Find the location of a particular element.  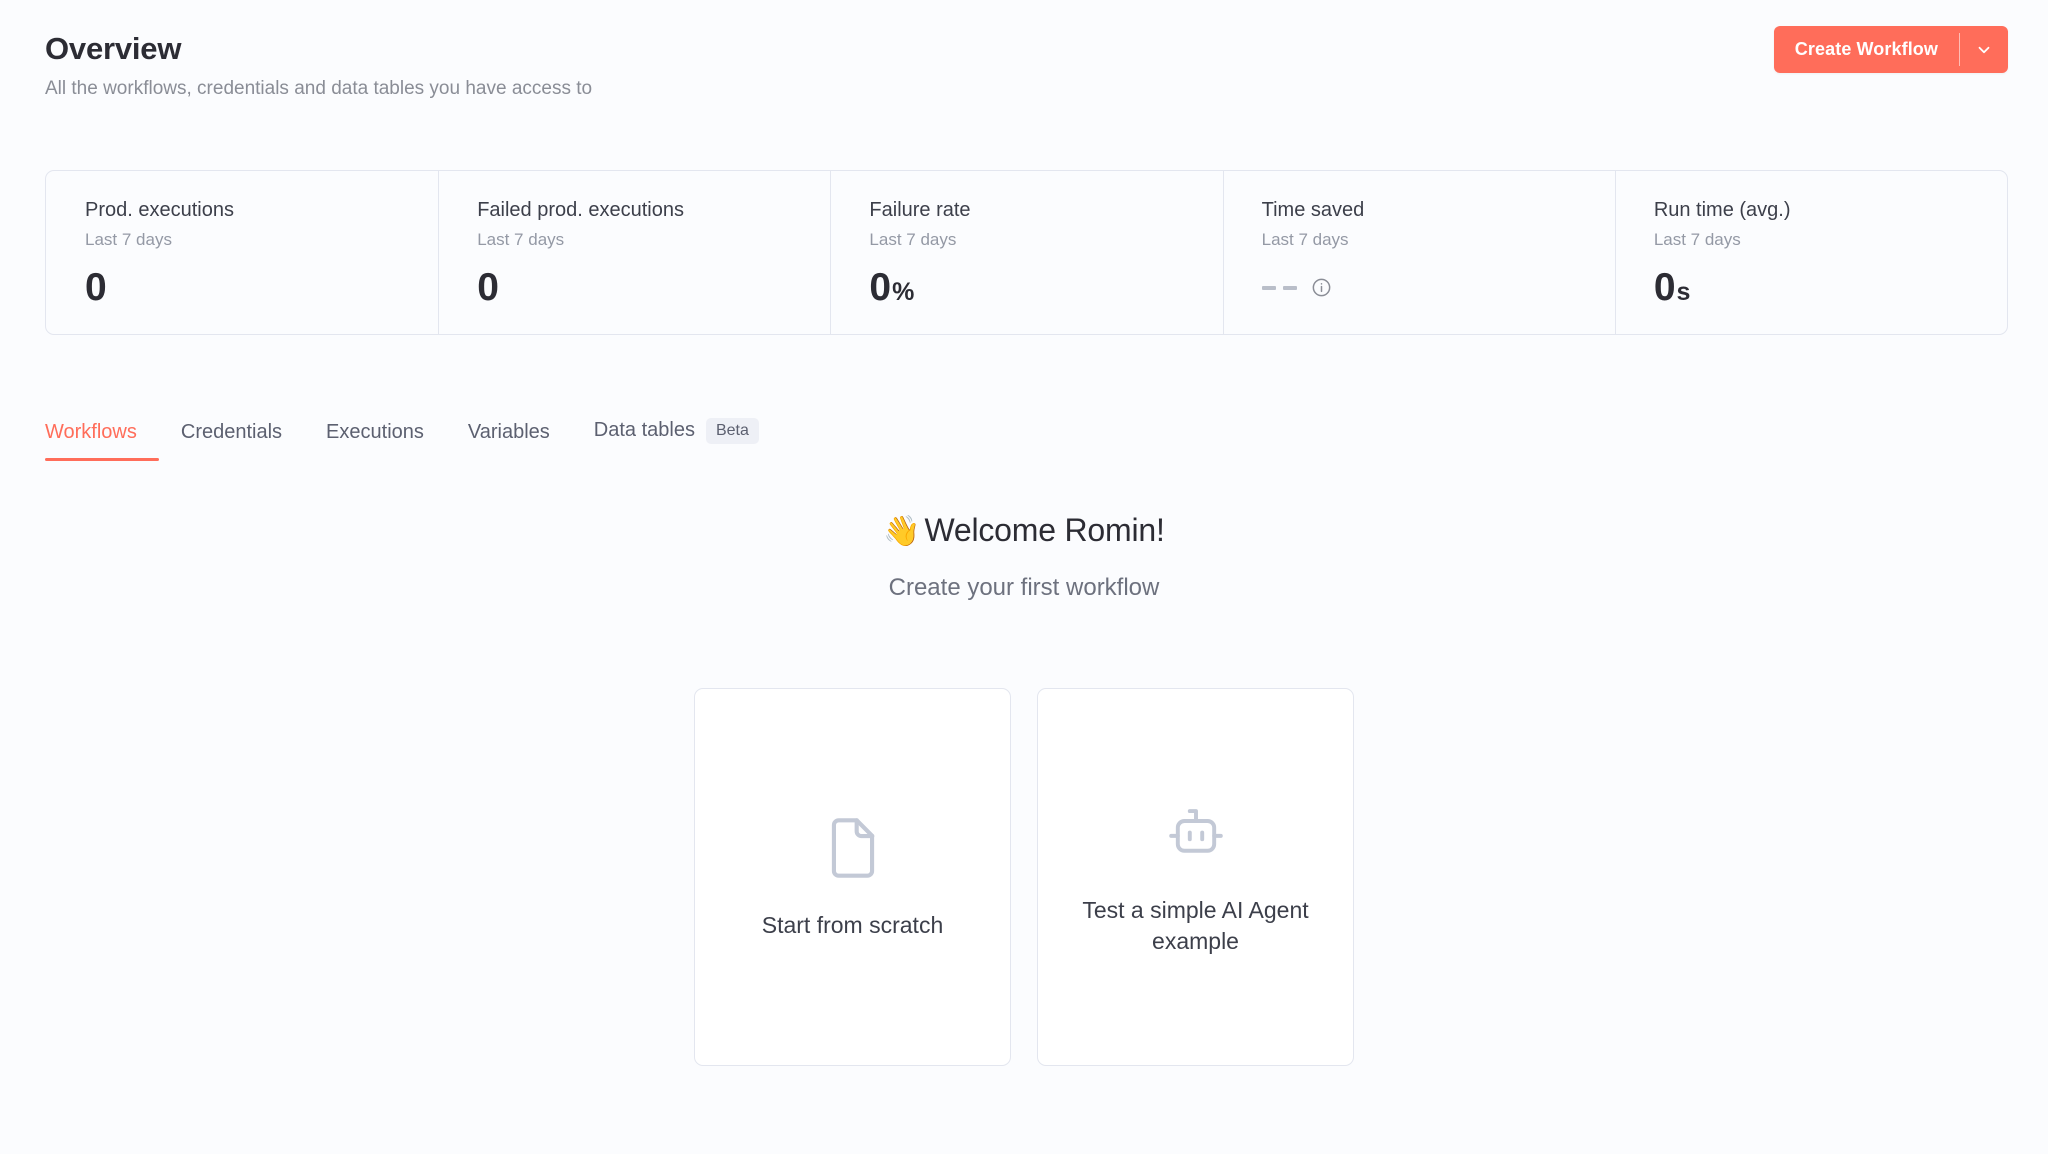

page-title: Overview is located at coordinates (113, 48).